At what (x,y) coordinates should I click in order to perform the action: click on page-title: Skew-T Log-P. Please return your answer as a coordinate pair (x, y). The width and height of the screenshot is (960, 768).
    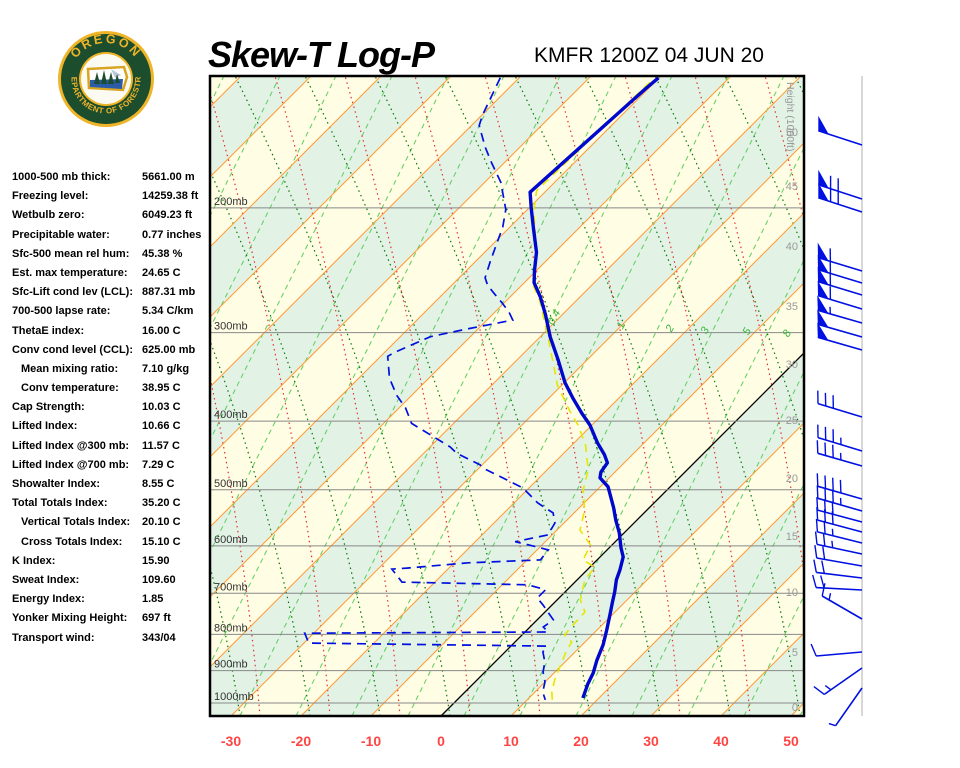
    Looking at the image, I should click on (321, 54).